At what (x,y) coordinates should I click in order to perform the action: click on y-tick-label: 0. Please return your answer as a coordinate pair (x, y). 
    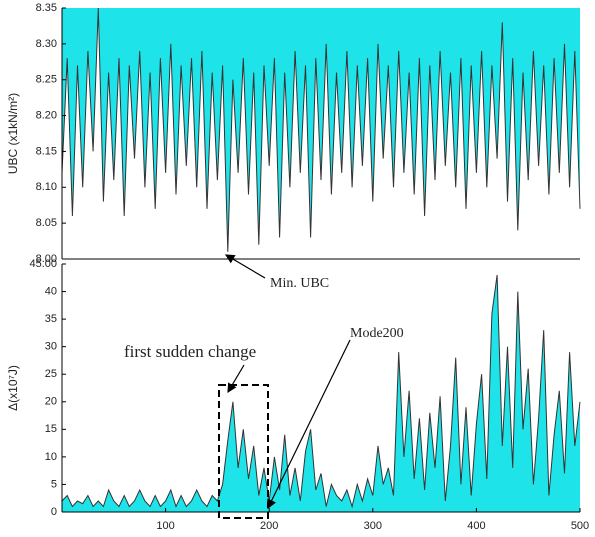
    Looking at the image, I should click on (54, 512).